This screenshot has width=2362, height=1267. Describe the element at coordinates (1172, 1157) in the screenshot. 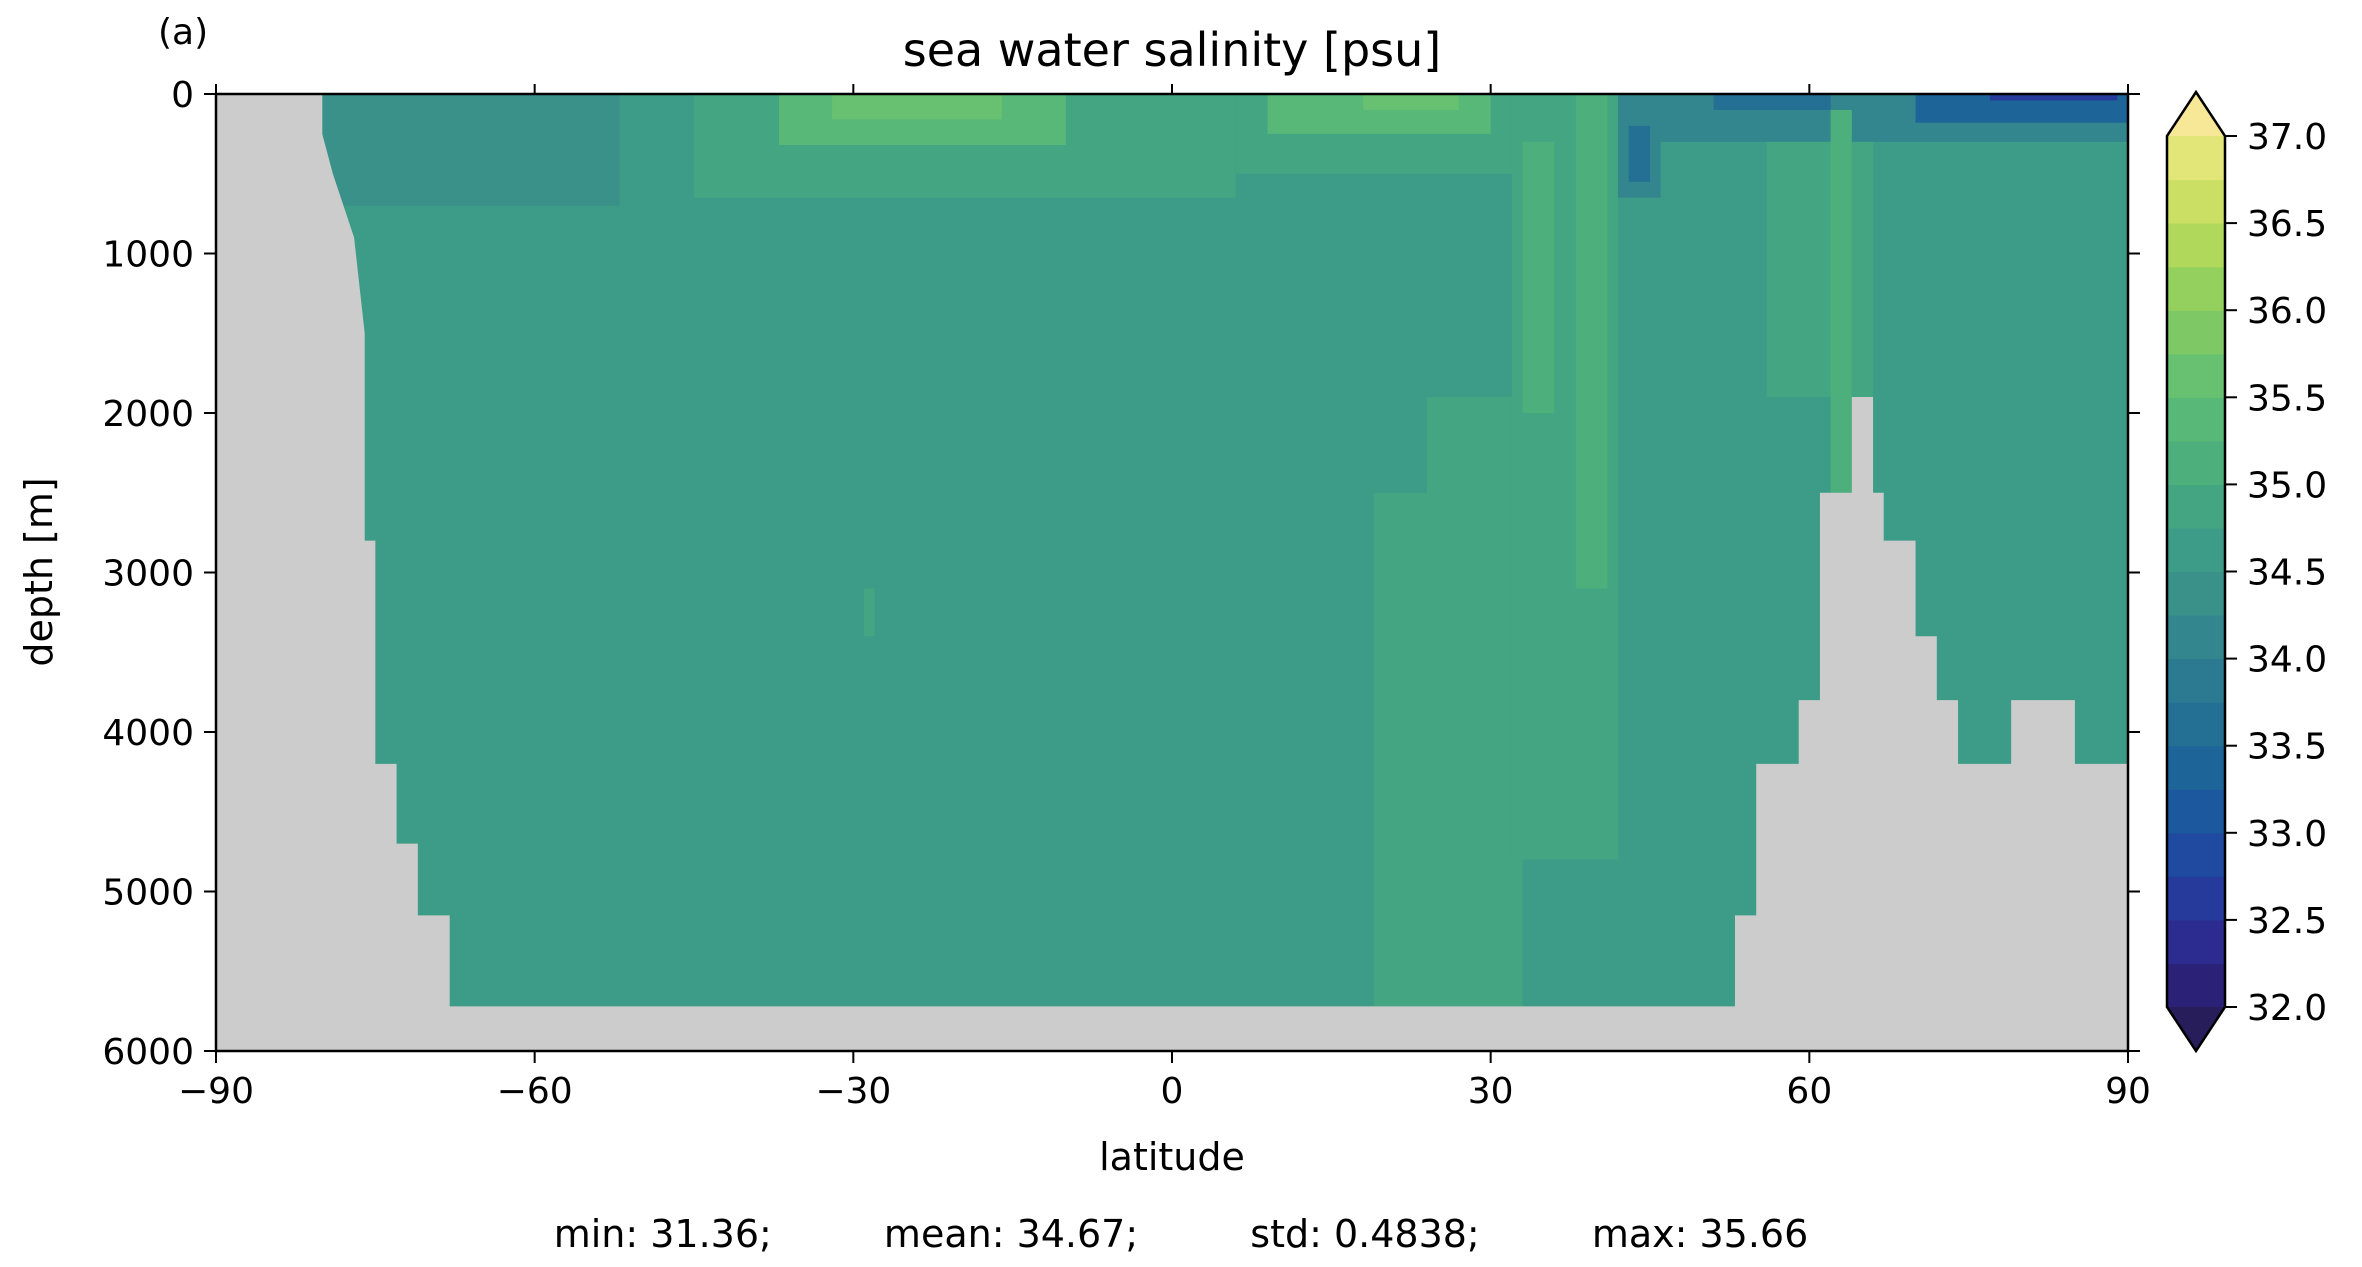

I see `x-axis-label: latitude` at that location.